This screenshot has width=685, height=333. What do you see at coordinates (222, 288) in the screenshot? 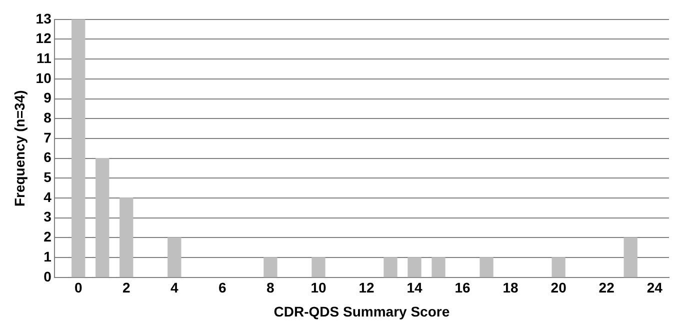
I see `x-tick-label: 6` at bounding box center [222, 288].